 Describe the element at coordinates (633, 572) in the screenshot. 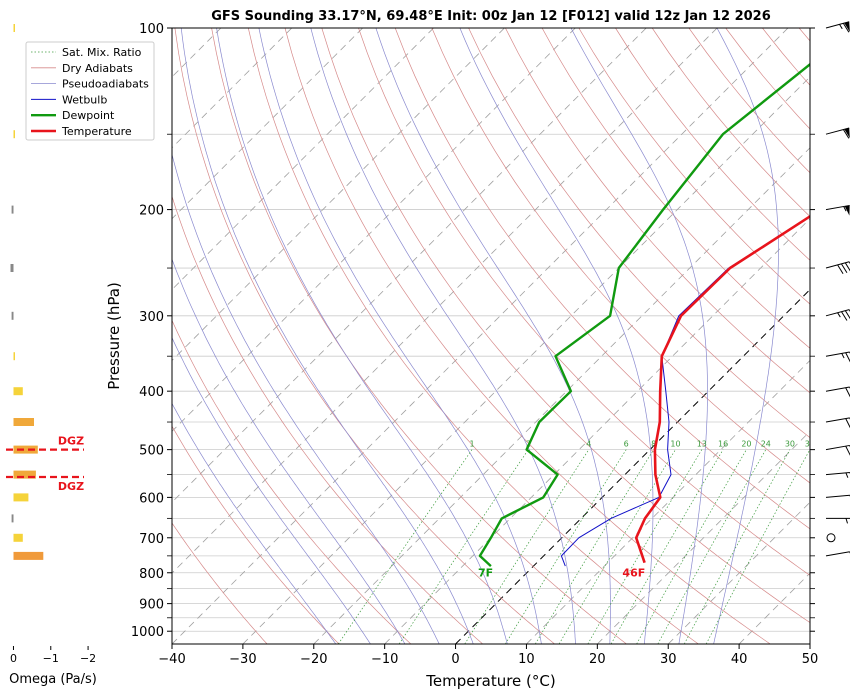

I see `surface-temperature-label: 46F` at that location.